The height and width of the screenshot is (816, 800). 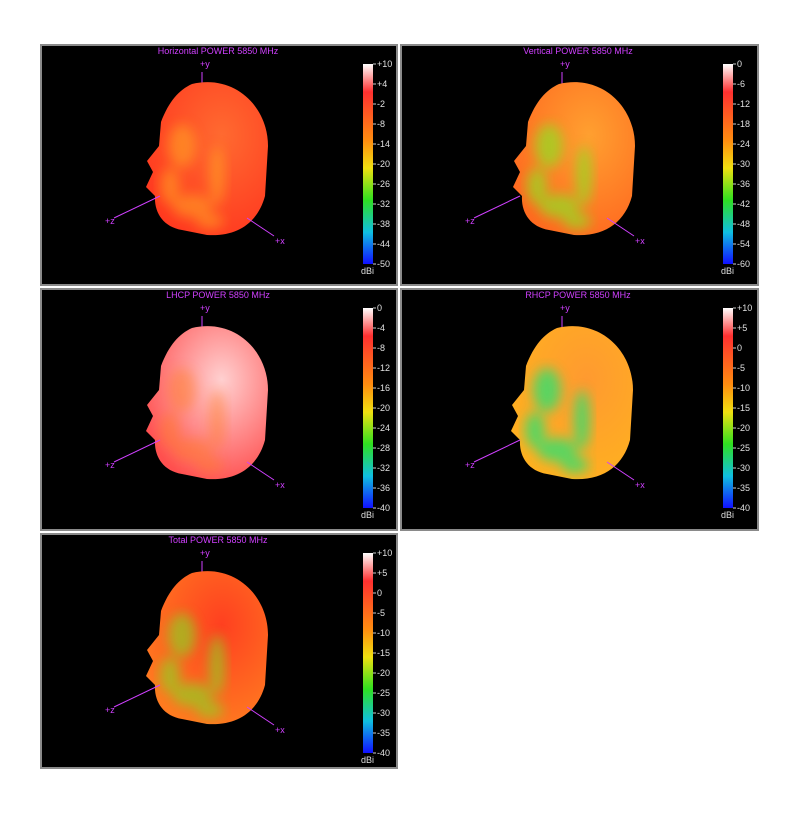 I want to click on colorbar-tick-label: -32, so click(x=383, y=468).